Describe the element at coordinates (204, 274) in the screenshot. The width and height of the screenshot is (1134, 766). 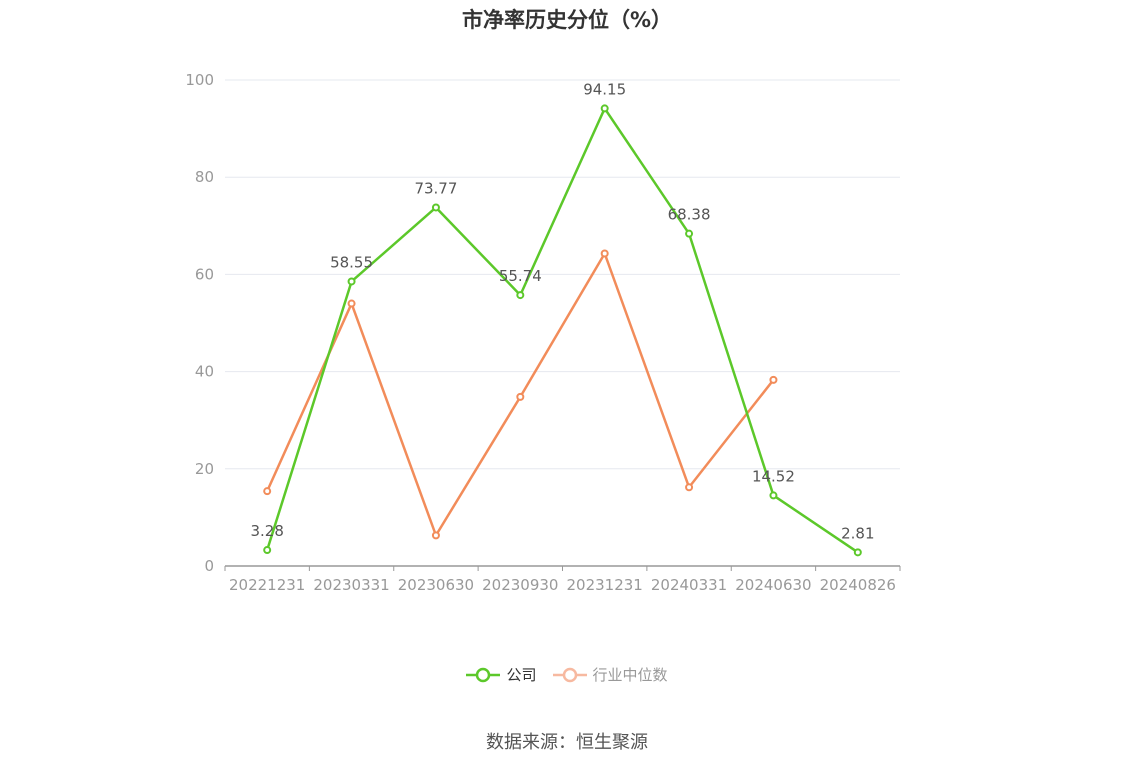
I see `y-tick-label: 60` at that location.